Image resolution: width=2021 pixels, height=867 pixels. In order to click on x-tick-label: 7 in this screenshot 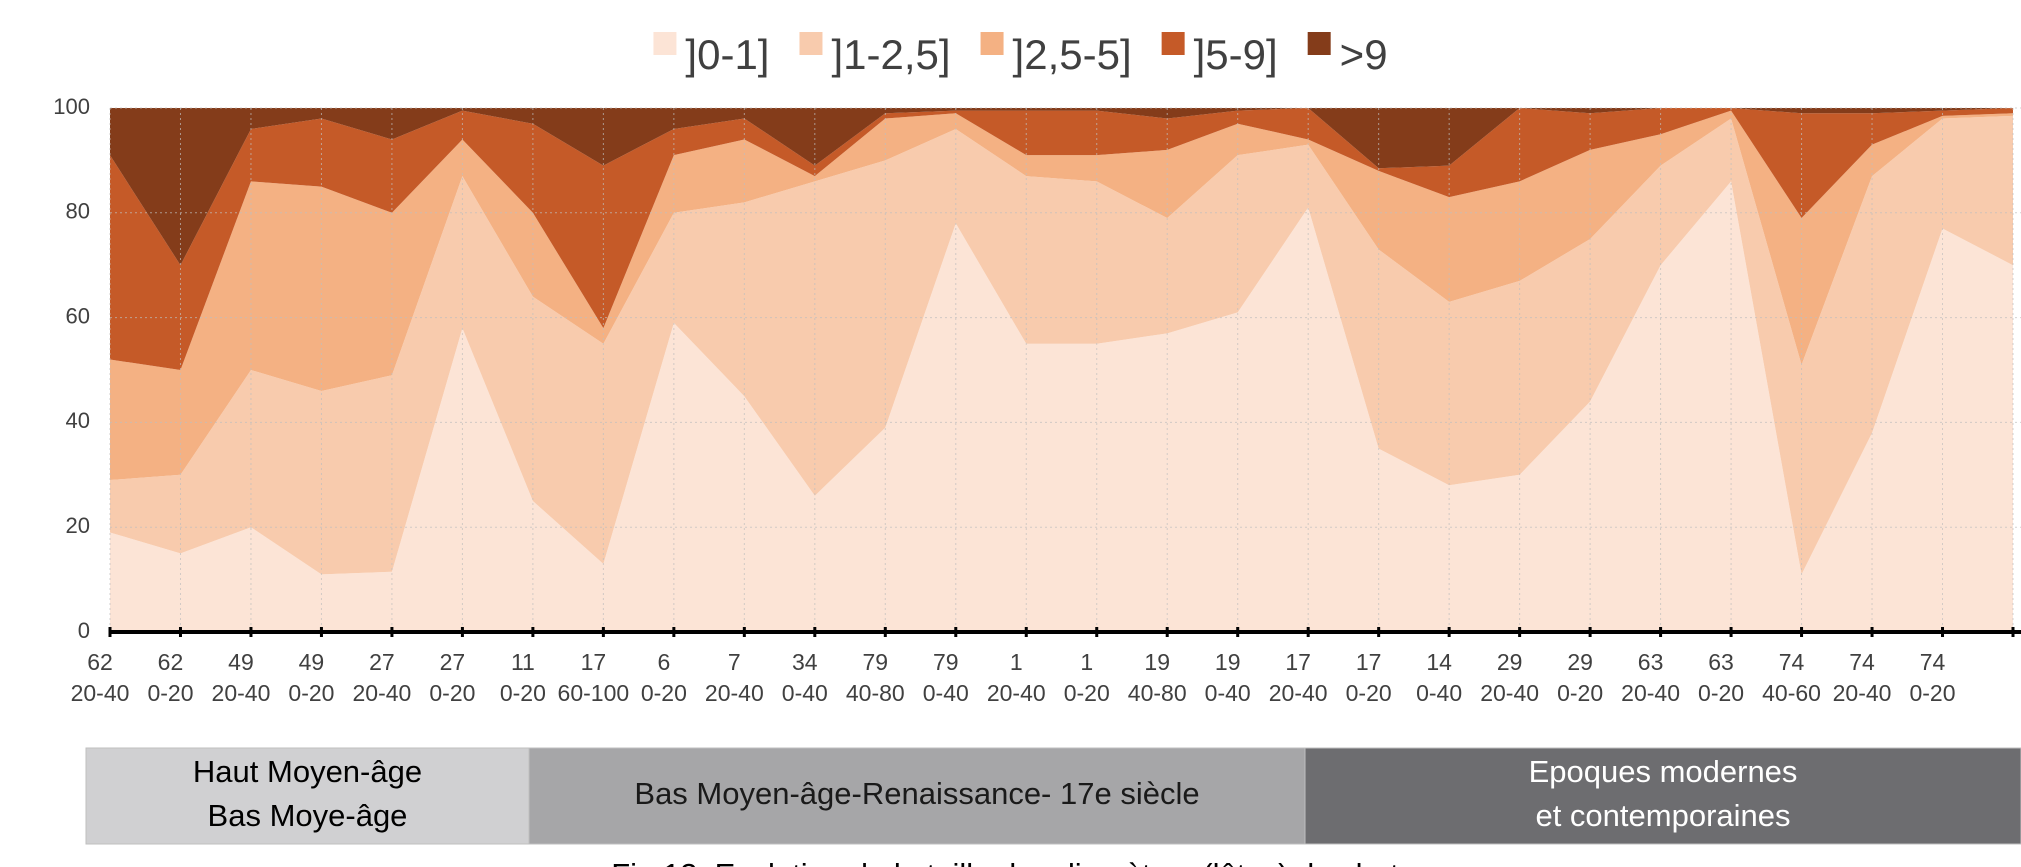, I will do `click(734, 662)`.